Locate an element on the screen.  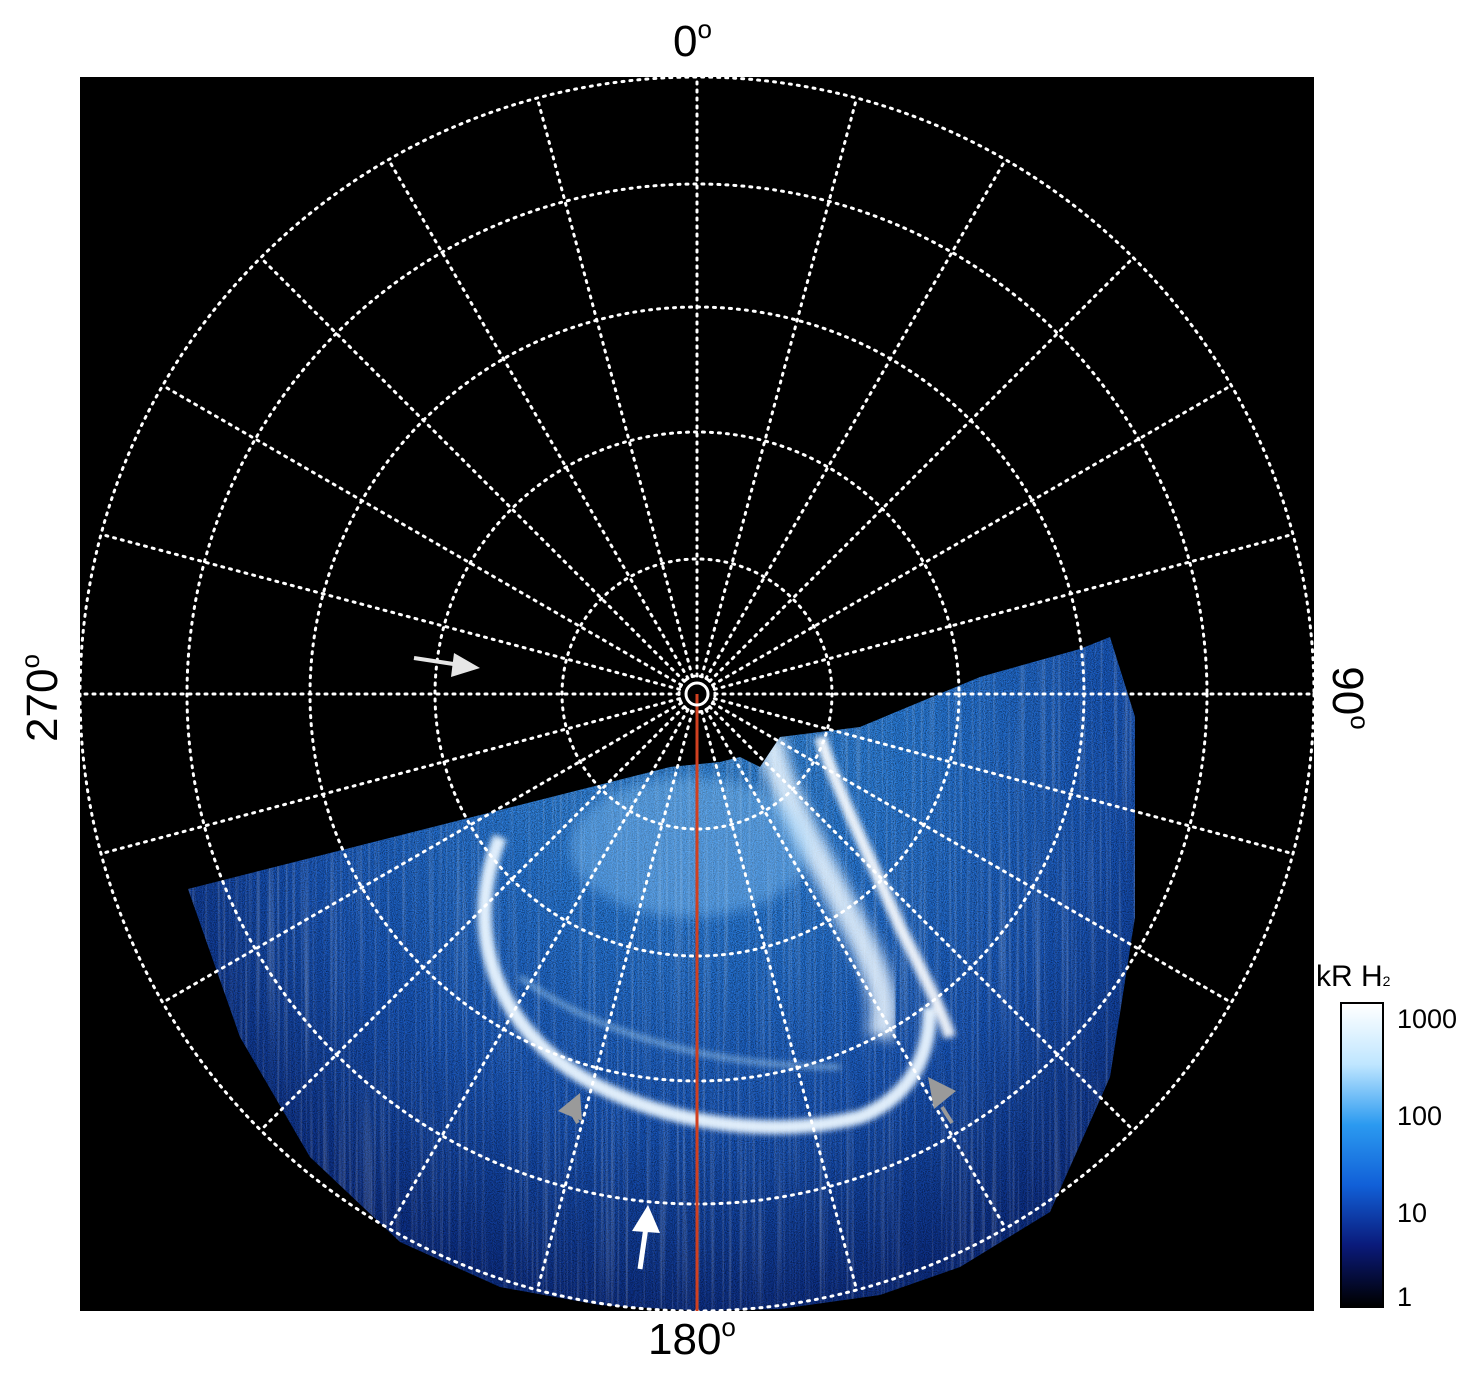
longitude-label-90: 90o is located at coordinates (1349, 698).